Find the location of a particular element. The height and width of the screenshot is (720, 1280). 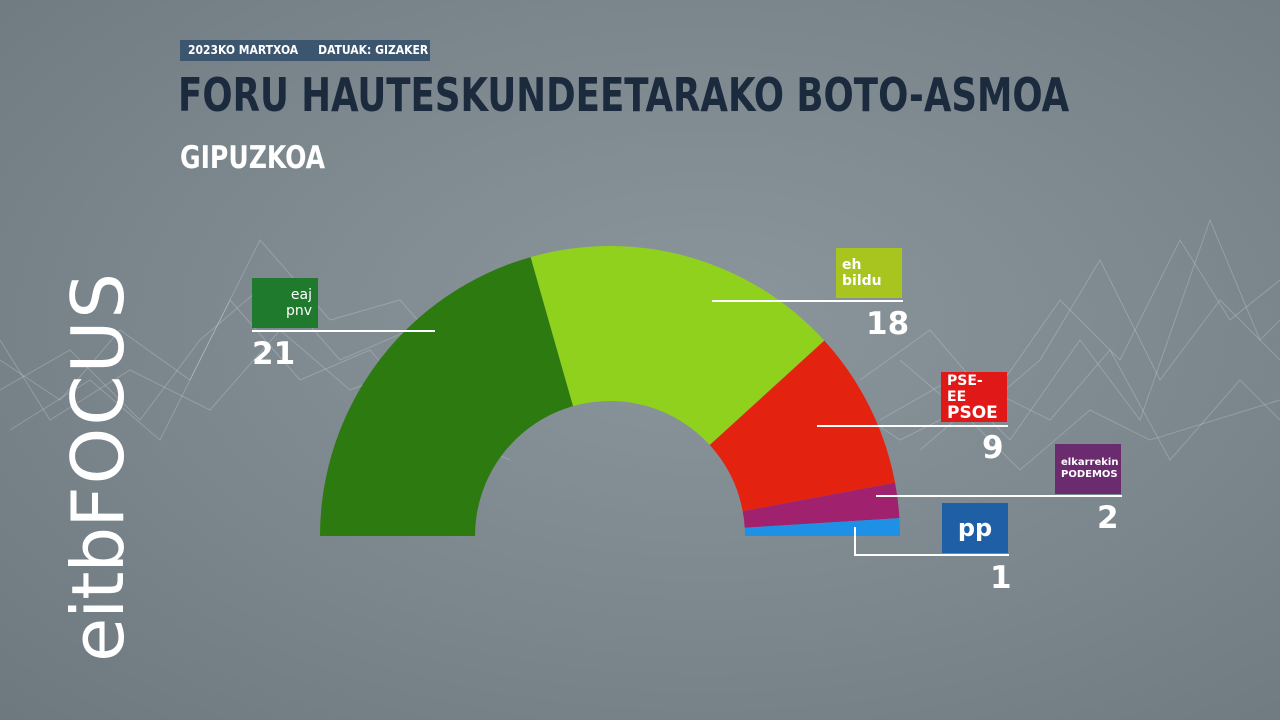

party-logo-pp: pp is located at coordinates (975, 528).